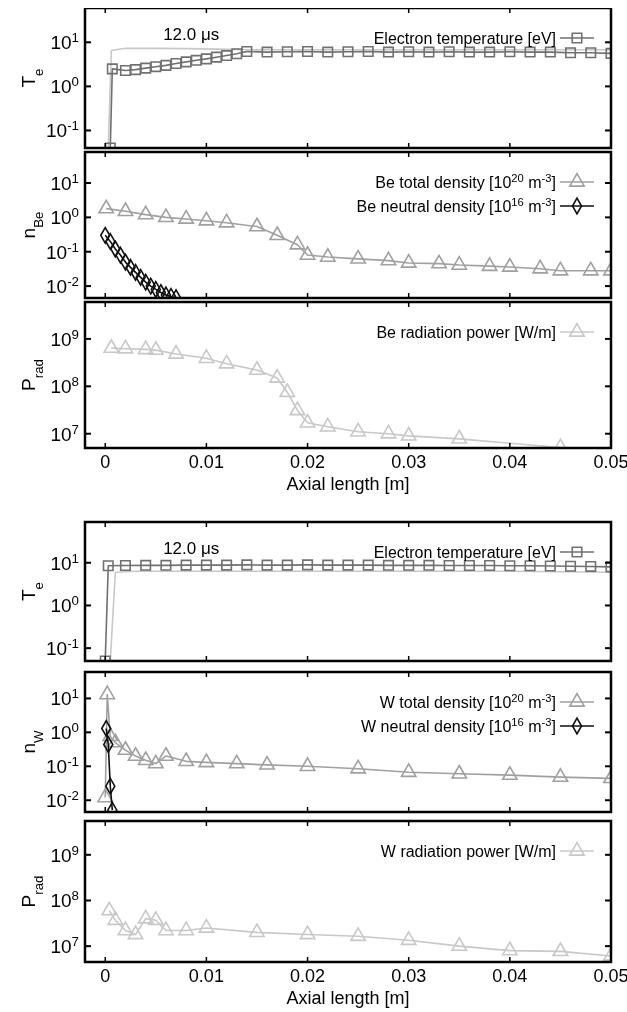  What do you see at coordinates (62, 285) in the screenshot?
I see `y-tick-label: 10$^{-2}$` at bounding box center [62, 285].